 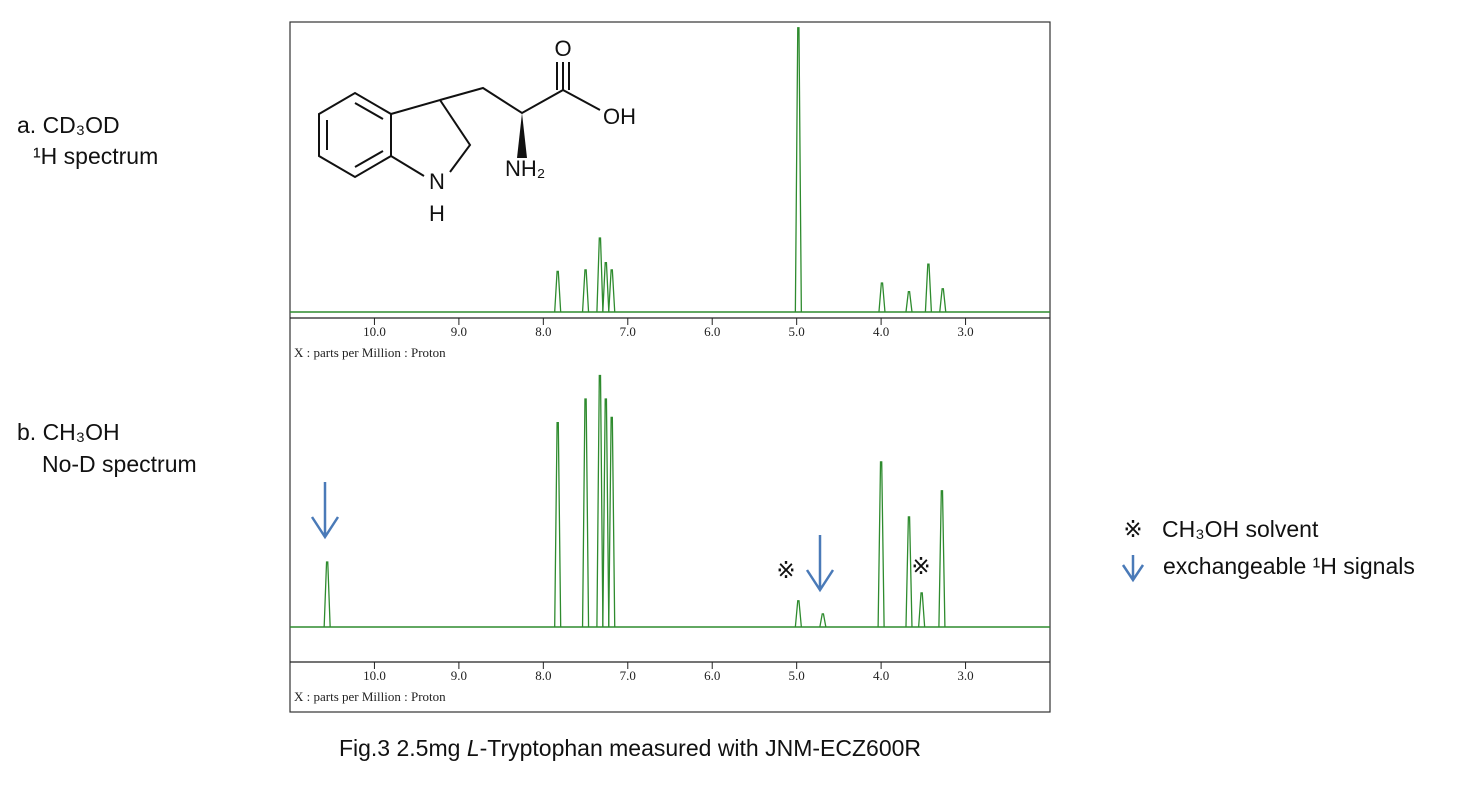 I want to click on row-label: b. CH₃OH, so click(x=68, y=432).